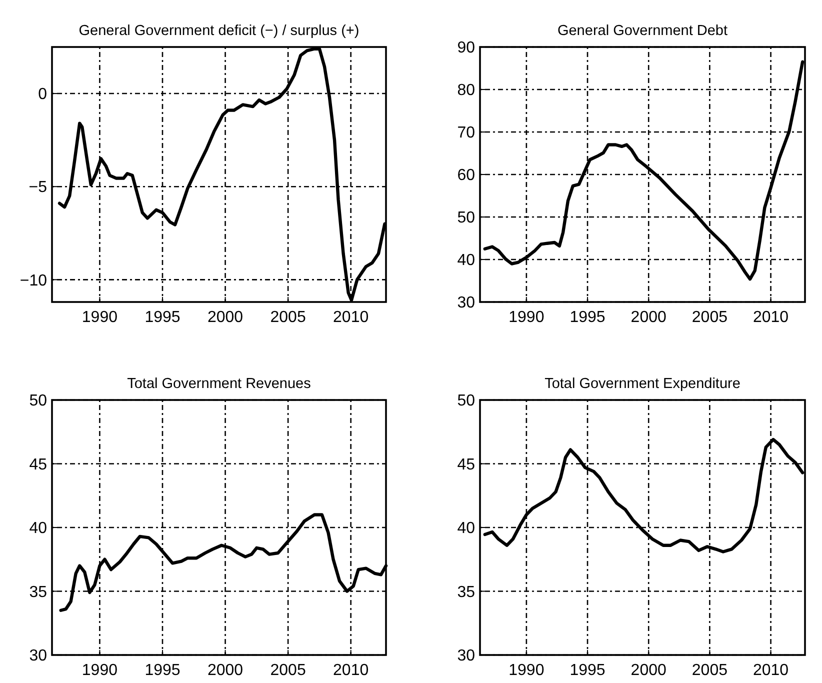  I want to click on chart-title: Total Government Revenues, so click(219, 384).